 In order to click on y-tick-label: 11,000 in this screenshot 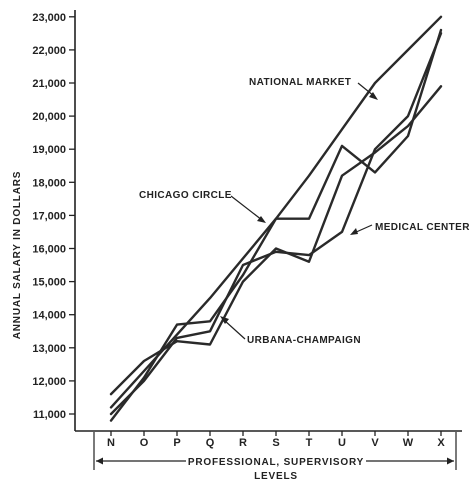, I will do `click(49, 415)`.